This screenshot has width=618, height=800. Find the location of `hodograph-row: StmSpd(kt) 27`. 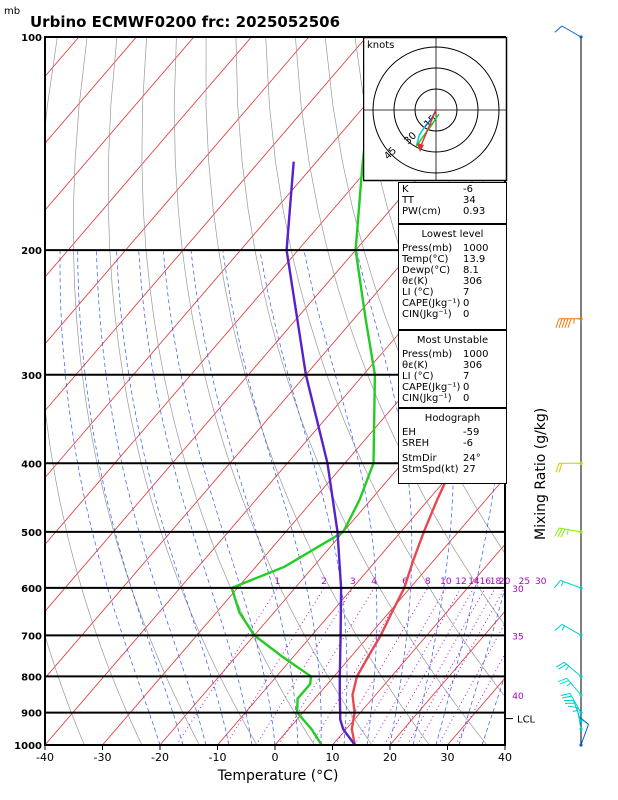

hodograph-row: StmSpd(kt) 27 is located at coordinates (452, 469).